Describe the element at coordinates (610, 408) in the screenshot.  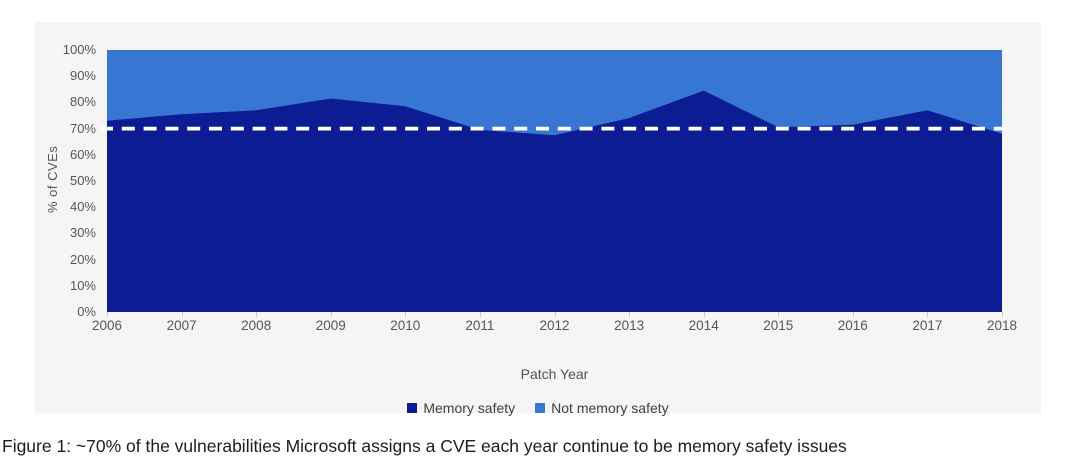
I see `legend-label-not-memory-safety: Not memory safety` at that location.